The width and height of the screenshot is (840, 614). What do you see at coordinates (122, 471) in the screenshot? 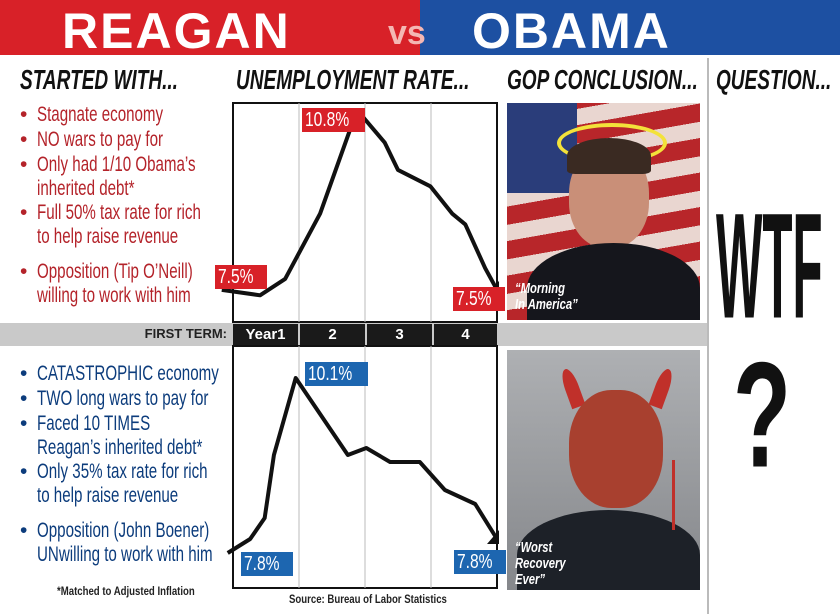
I see `list-item: Only 35% tax rate for rich` at bounding box center [122, 471].